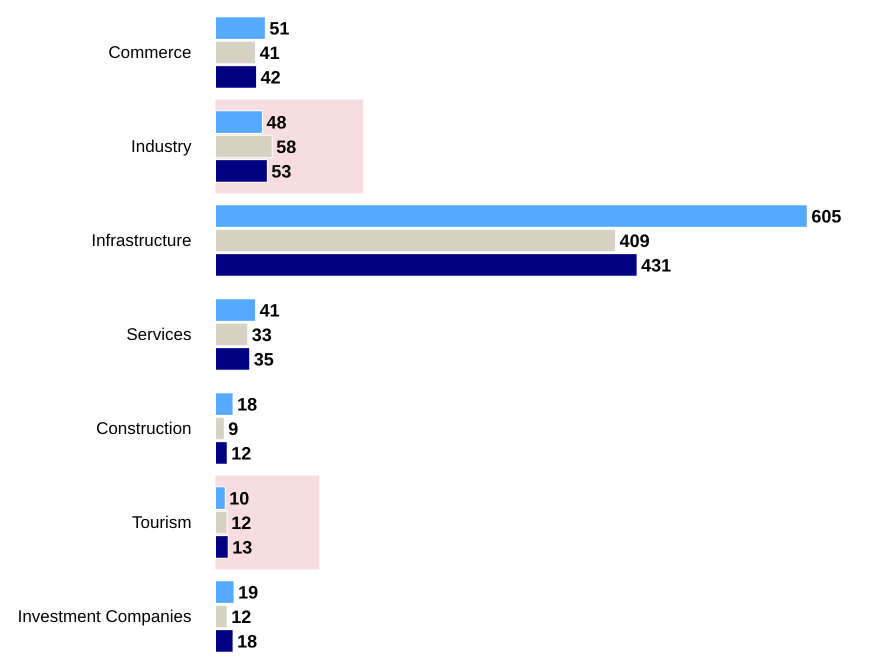 The height and width of the screenshot is (663, 871). I want to click on data-label: 53, so click(281, 171).